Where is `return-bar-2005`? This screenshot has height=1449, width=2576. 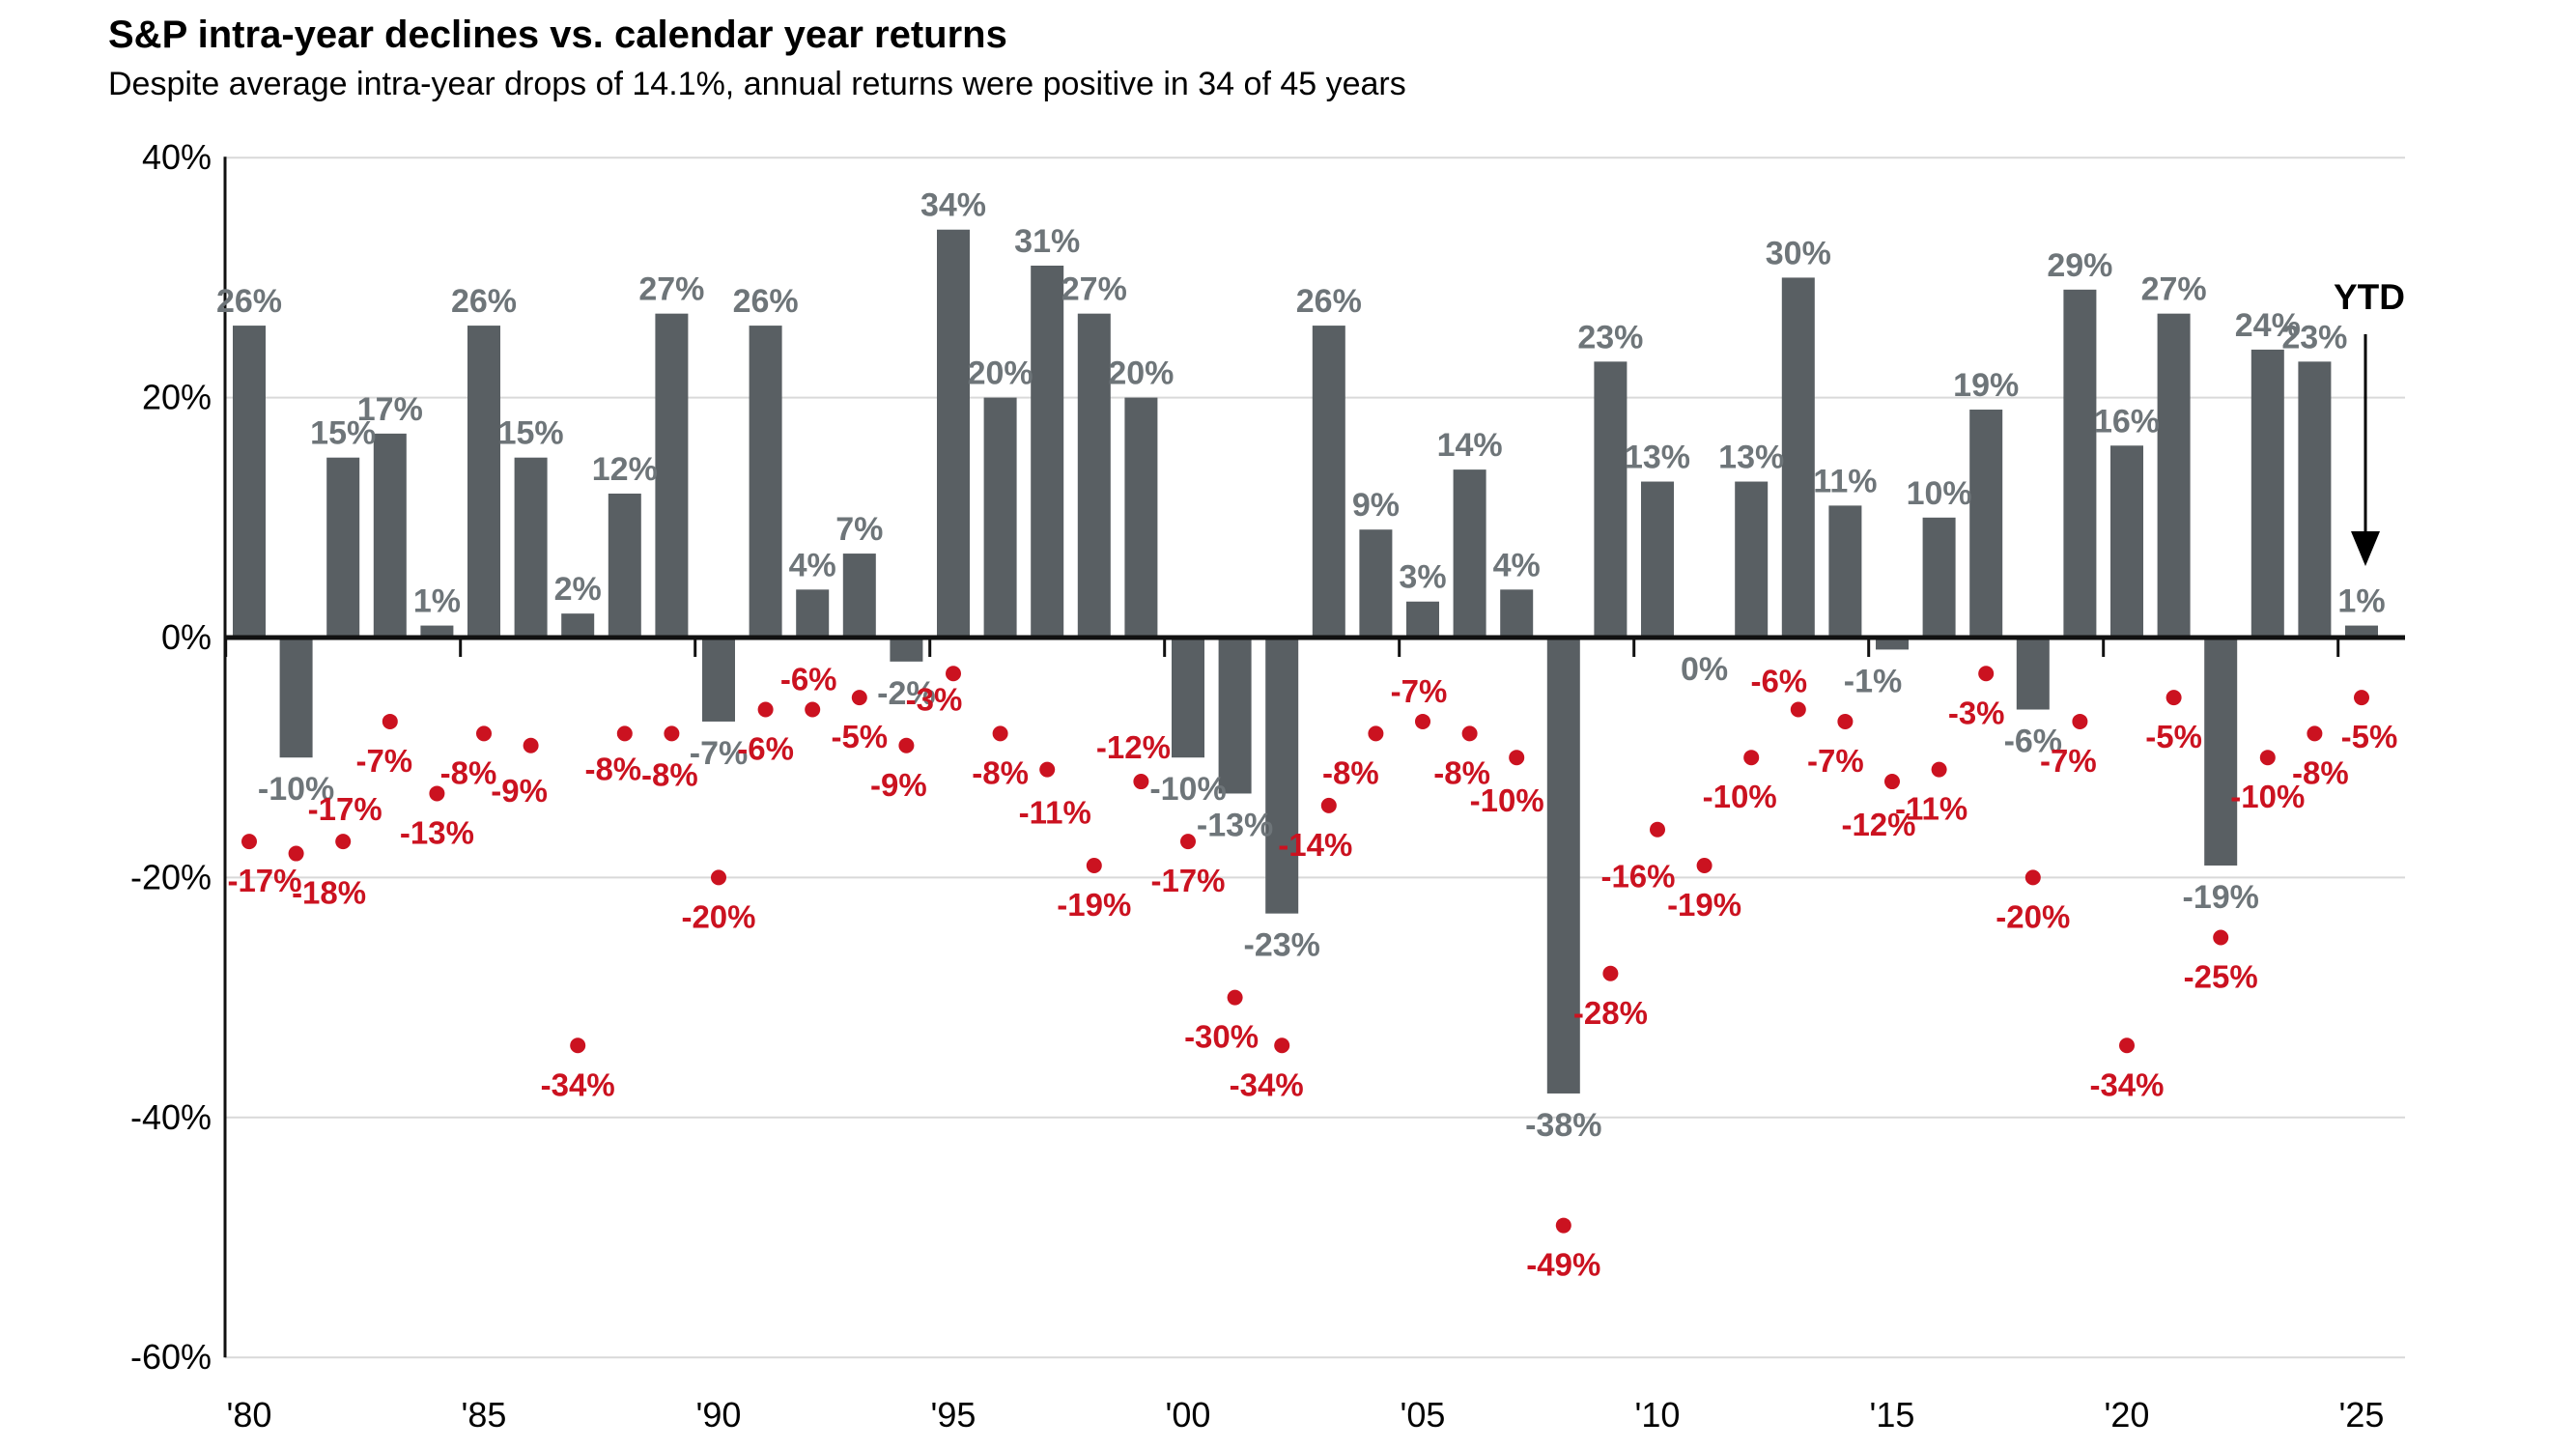
return-bar-2005 is located at coordinates (1422, 619).